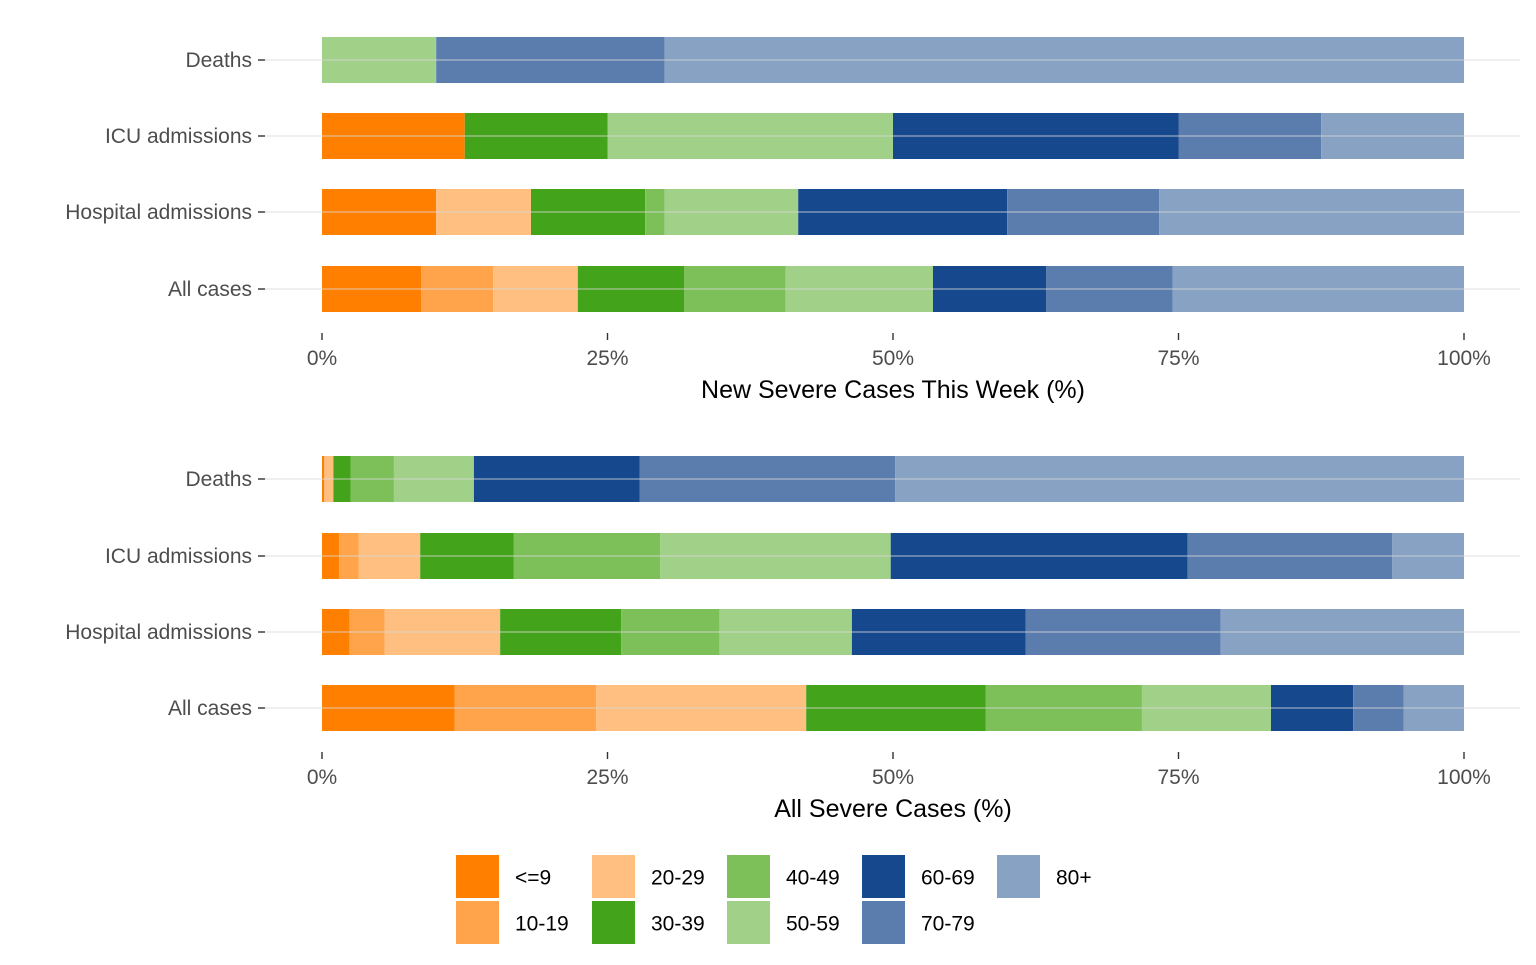 The image size is (1536, 965). Describe the element at coordinates (678, 924) in the screenshot. I see `legend-label-30-39: 30-39` at that location.